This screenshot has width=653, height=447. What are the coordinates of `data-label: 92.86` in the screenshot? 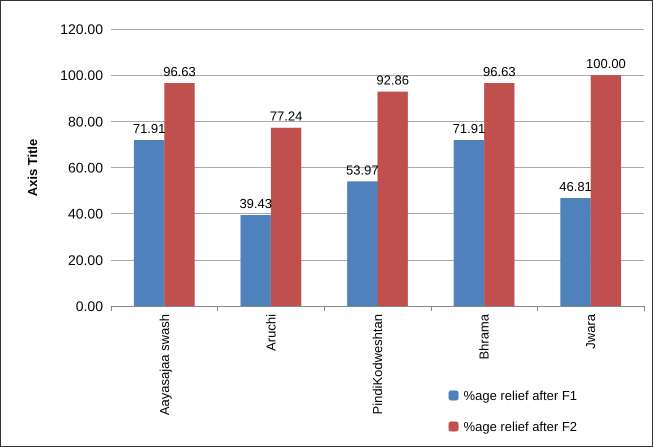 It's located at (392, 80).